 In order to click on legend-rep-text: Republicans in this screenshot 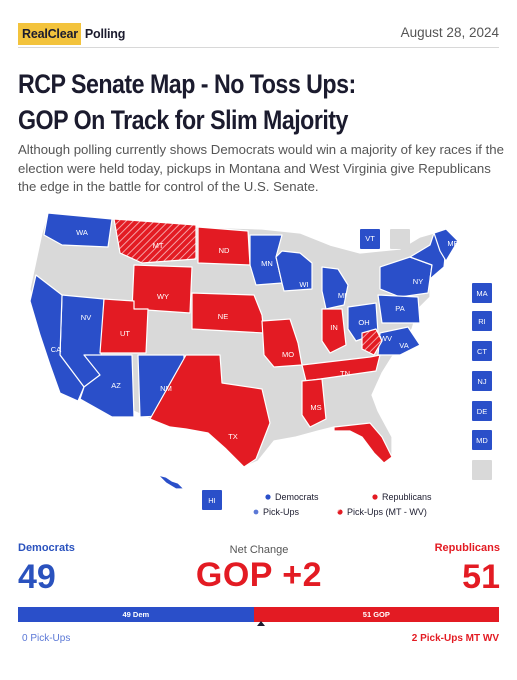, I will do `click(407, 497)`.